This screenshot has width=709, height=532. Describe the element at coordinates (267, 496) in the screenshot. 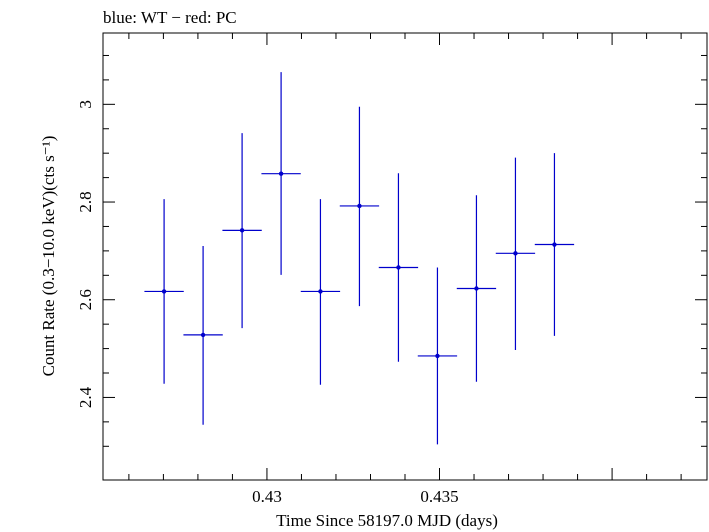

I see `x-tick-label: 0.43` at that location.